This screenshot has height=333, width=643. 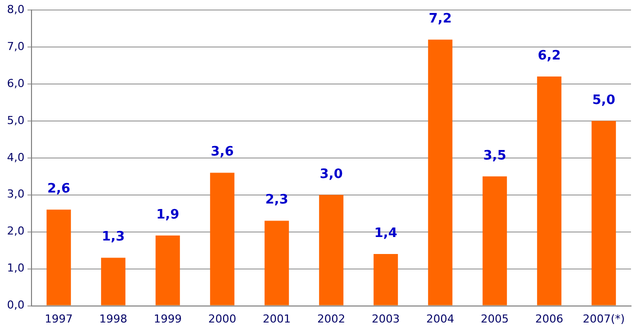 What do you see at coordinates (58, 319) in the screenshot?
I see `x-tick-label: 1997` at bounding box center [58, 319].